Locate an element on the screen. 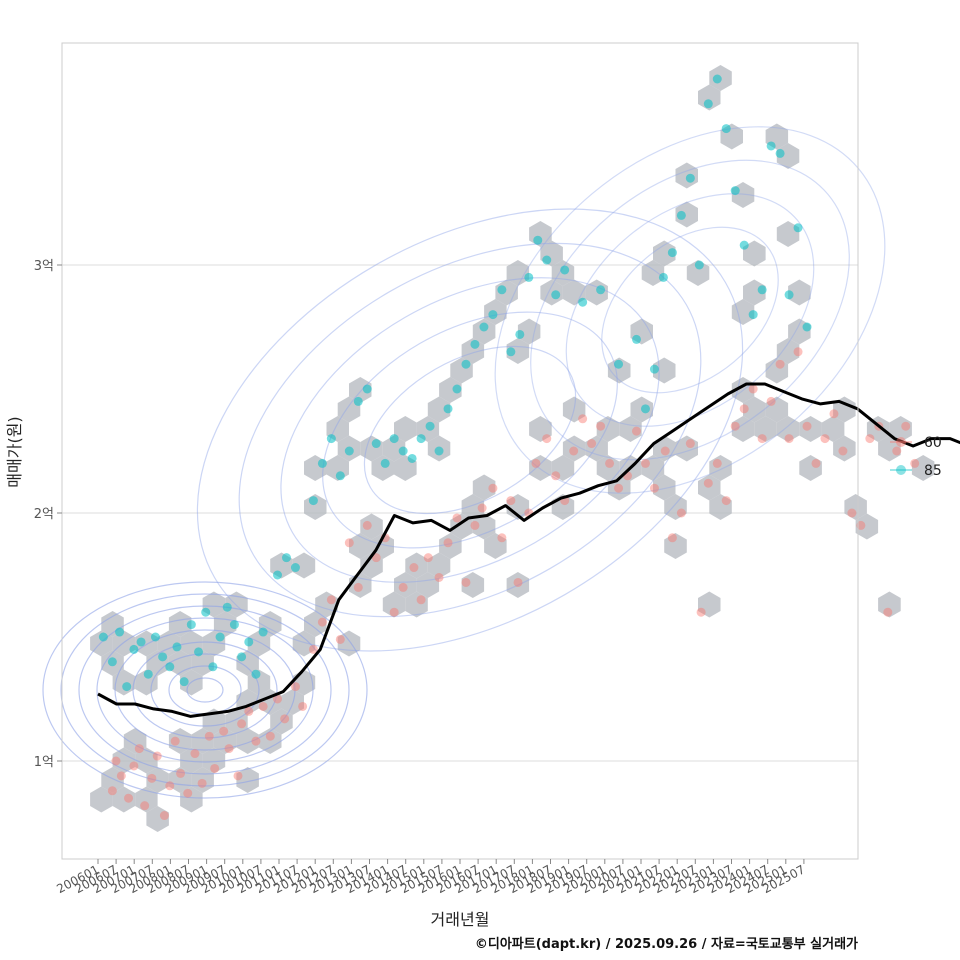 This screenshot has height=960, width=960. y-tick-label: 3억 is located at coordinates (44, 266).